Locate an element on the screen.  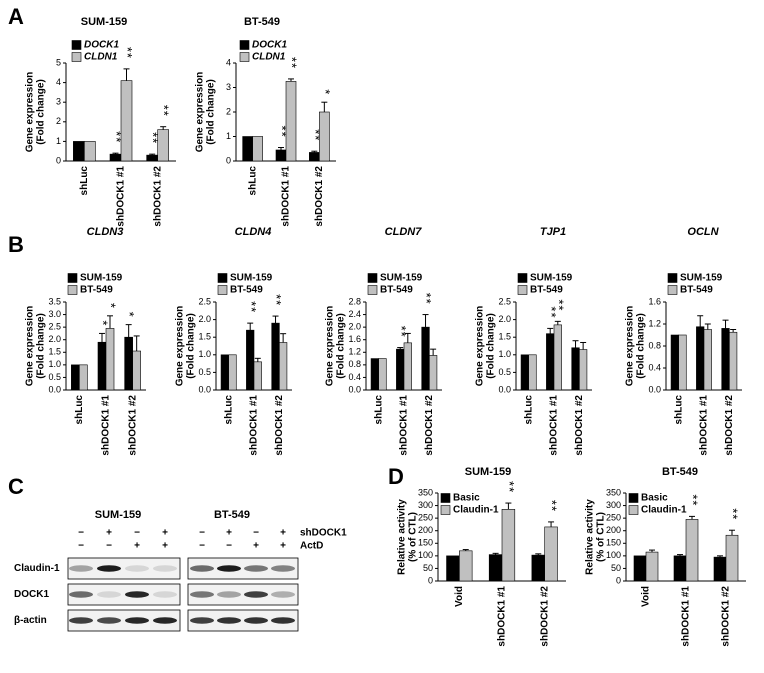
chart-title: CLDN7 is located at coordinates (404, 232).